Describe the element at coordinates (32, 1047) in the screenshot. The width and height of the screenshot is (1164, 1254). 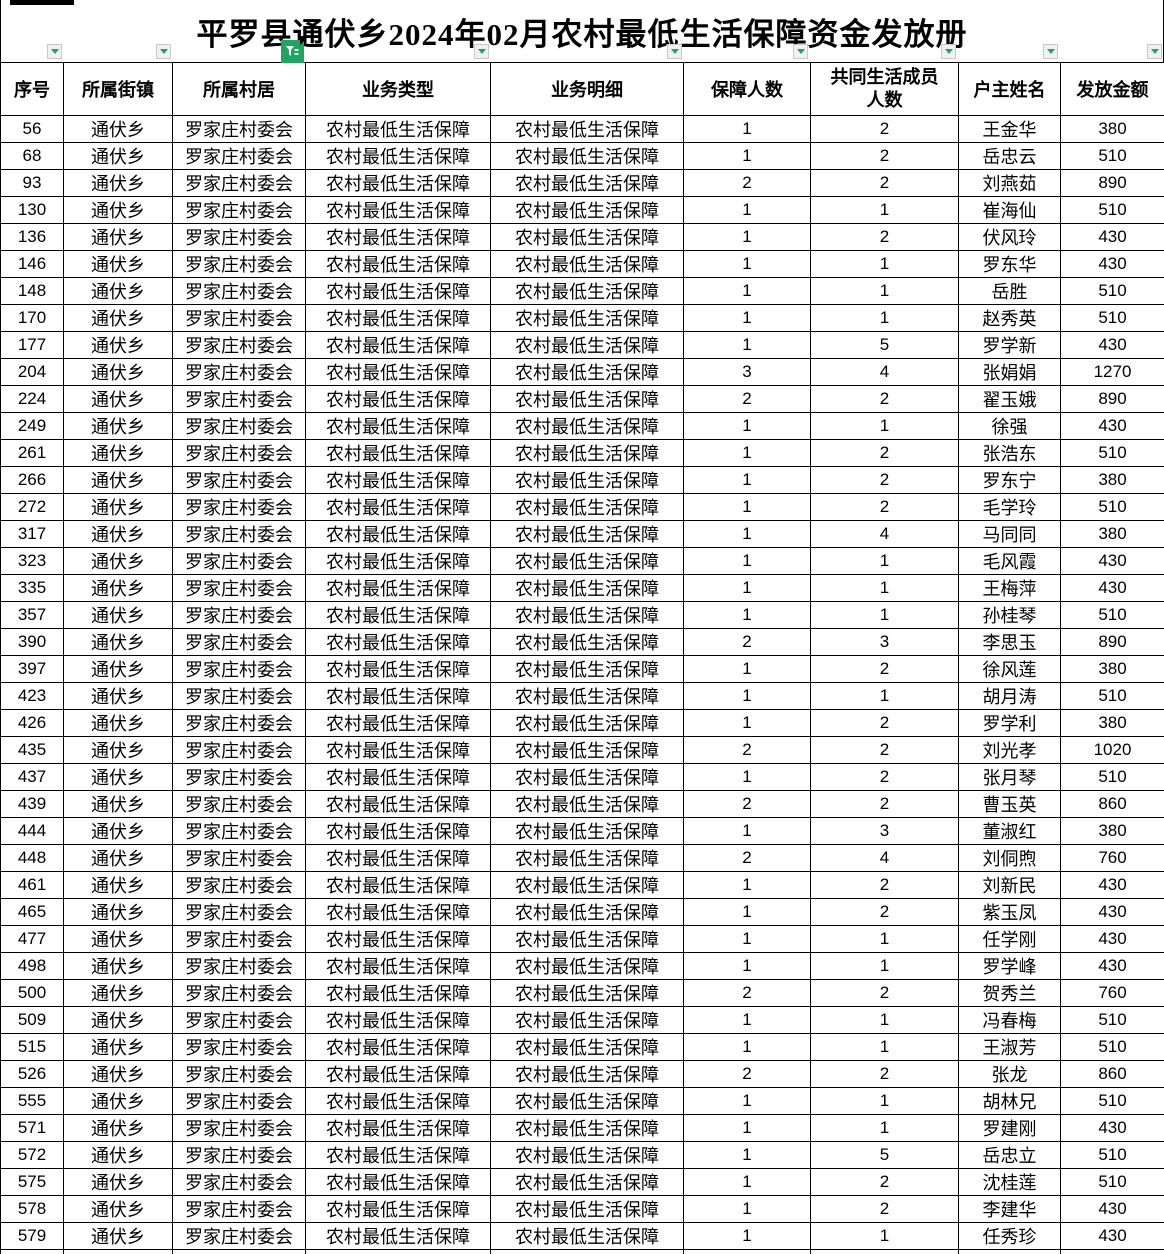
I see `cell-serial: 515` at that location.